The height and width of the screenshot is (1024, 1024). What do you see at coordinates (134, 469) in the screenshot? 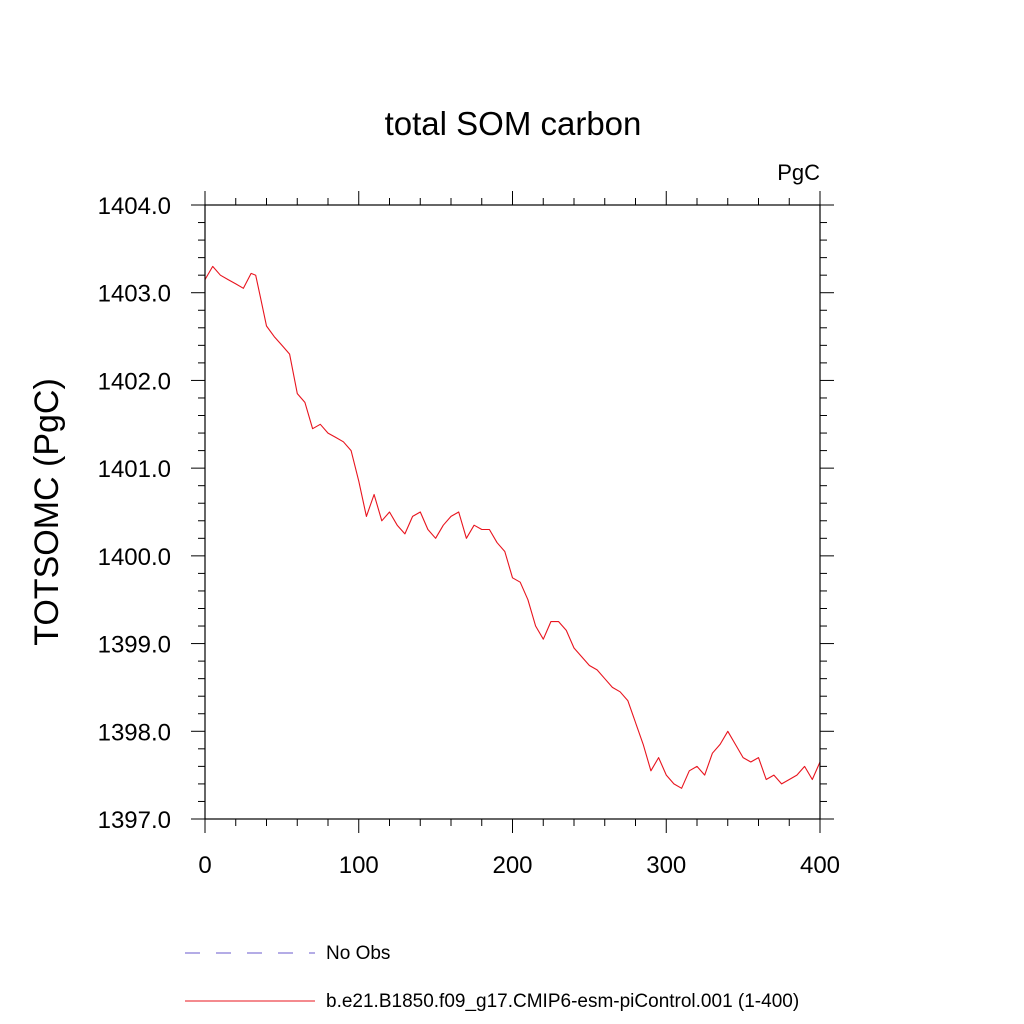
I see `y-tick-label-4: 1401.0` at bounding box center [134, 469].